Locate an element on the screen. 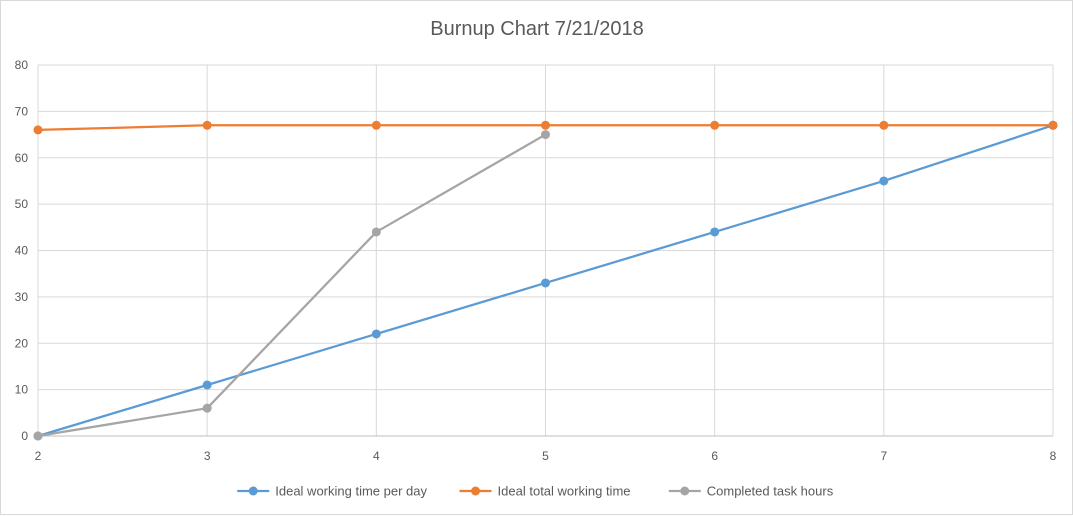 The height and width of the screenshot is (516, 1073). y-tick-label: 40 is located at coordinates (22, 251).